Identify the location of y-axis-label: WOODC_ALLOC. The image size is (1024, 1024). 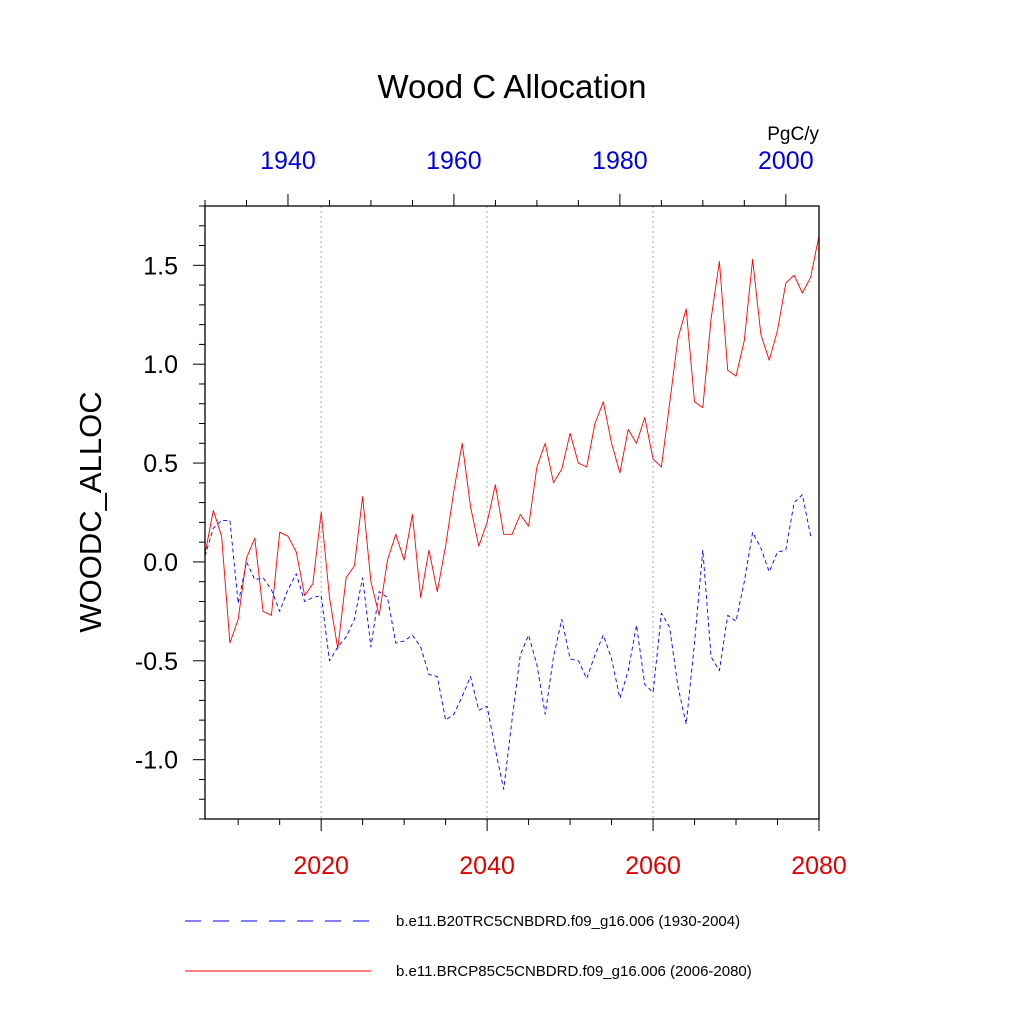
(90, 511).